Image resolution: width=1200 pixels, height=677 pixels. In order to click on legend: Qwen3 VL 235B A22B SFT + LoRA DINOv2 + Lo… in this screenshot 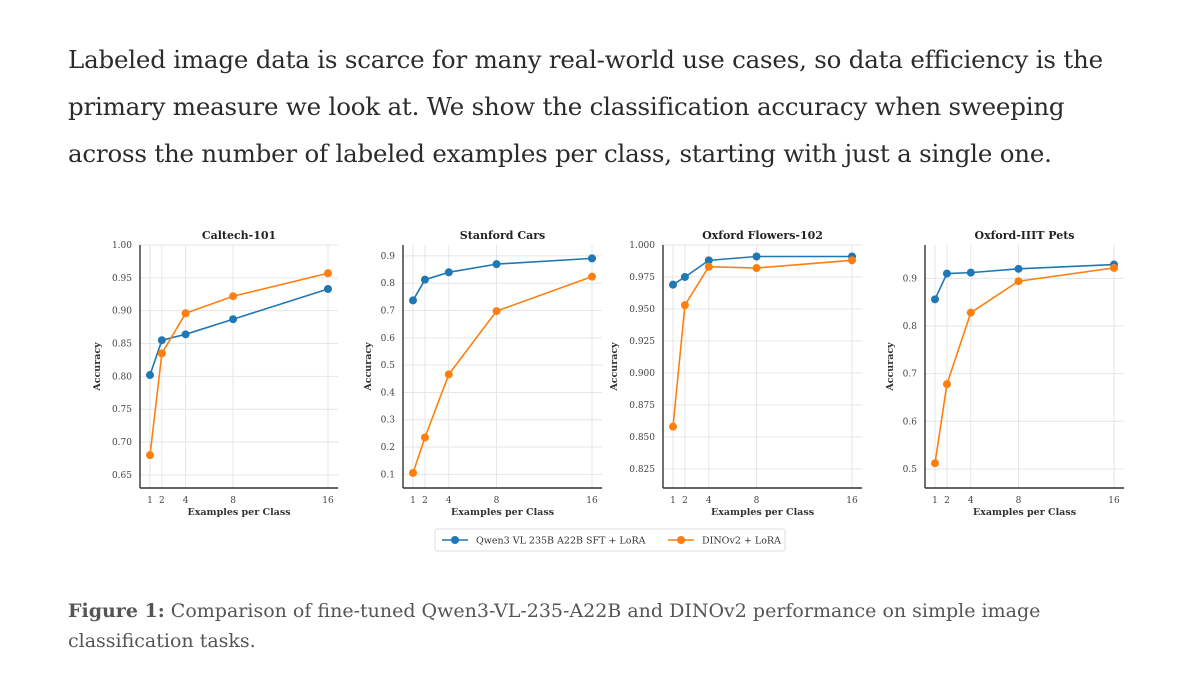, I will do `click(610, 540)`.